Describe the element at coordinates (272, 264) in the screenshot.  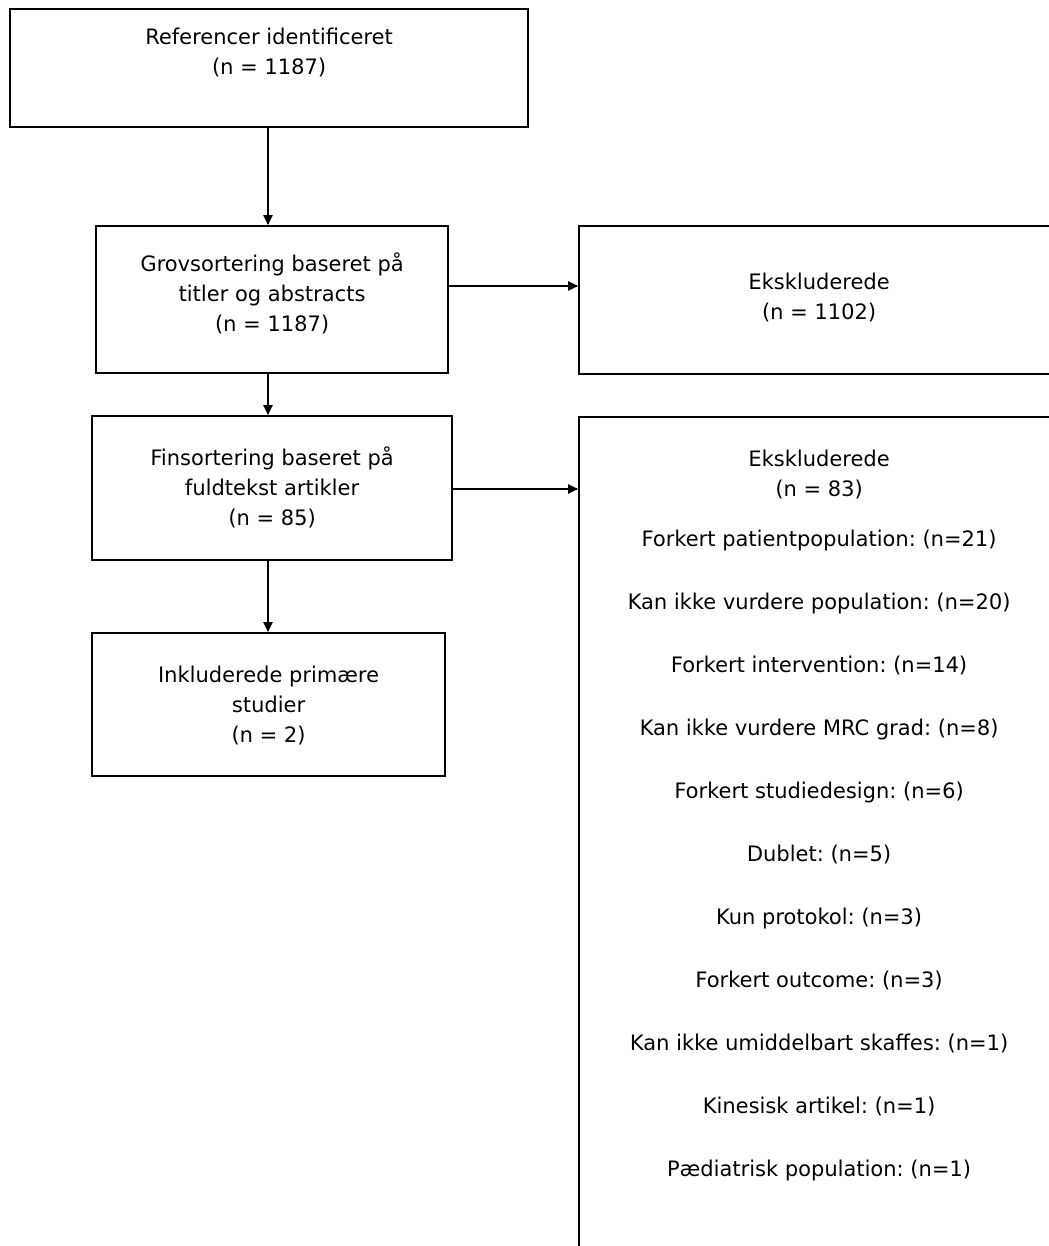
I see `screening-line1: Grovsortering baseret på` at that location.